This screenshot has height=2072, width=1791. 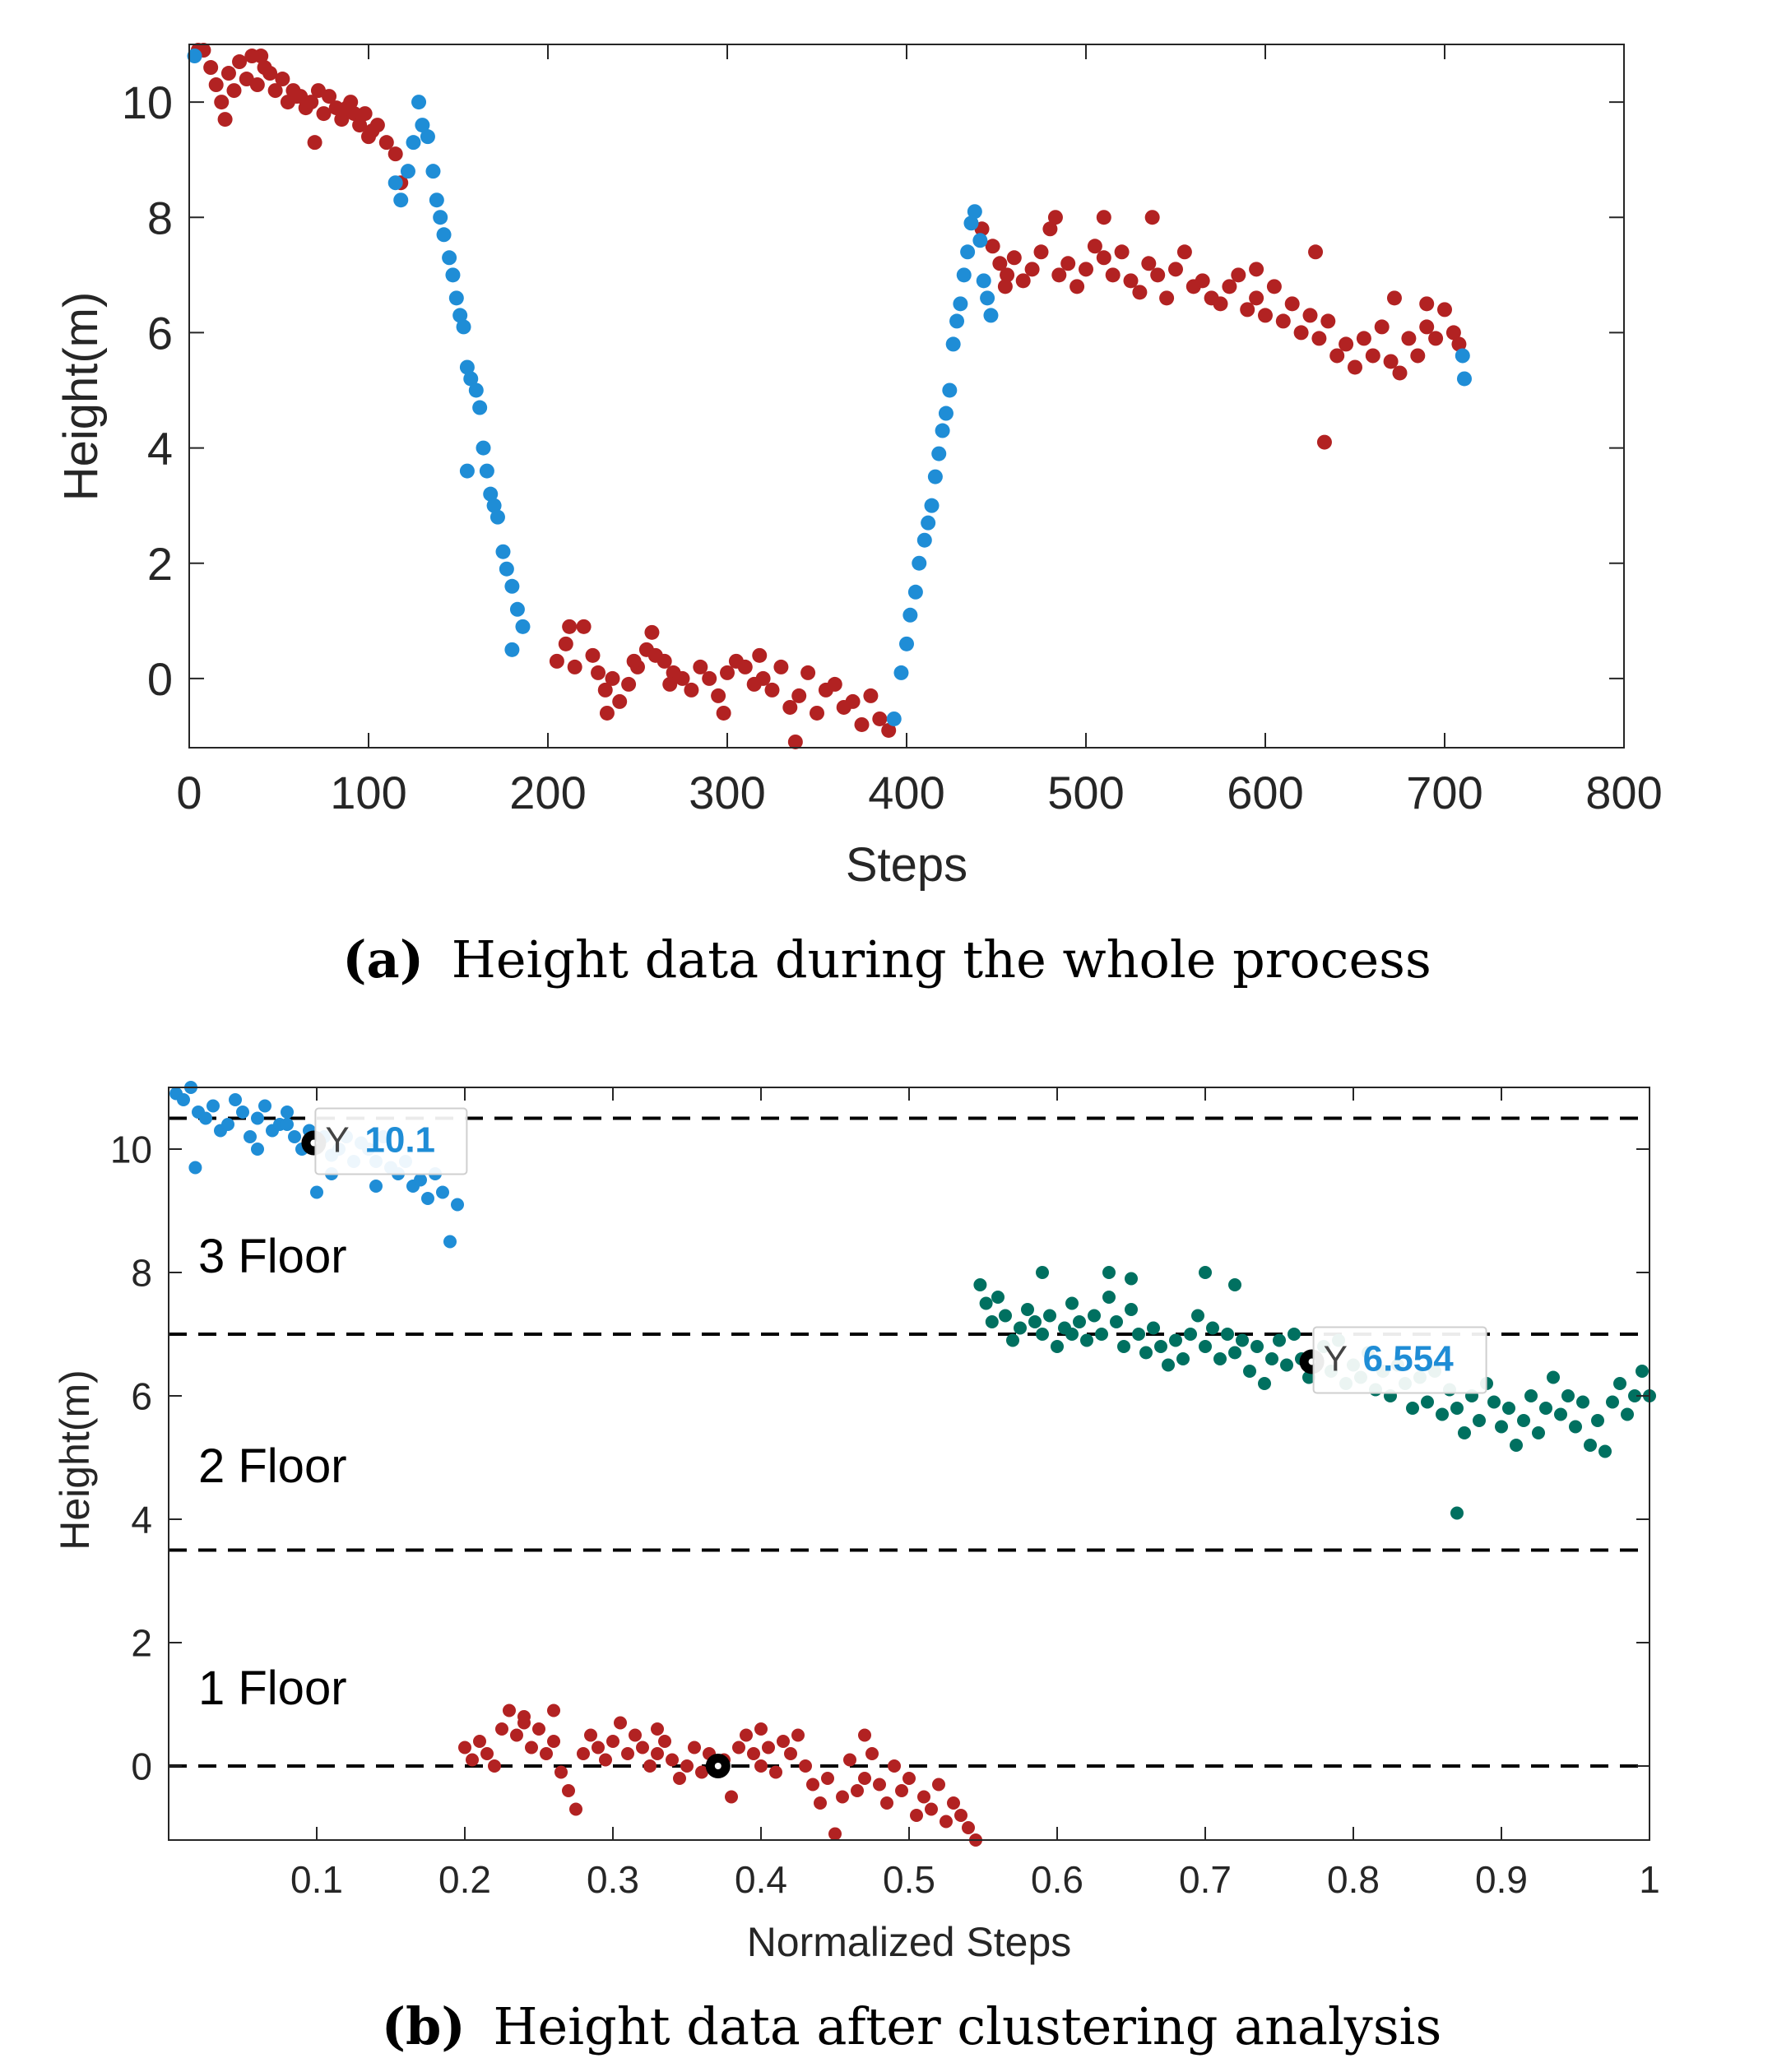 I want to click on chart-a-xtick-label: 400, so click(x=906, y=792).